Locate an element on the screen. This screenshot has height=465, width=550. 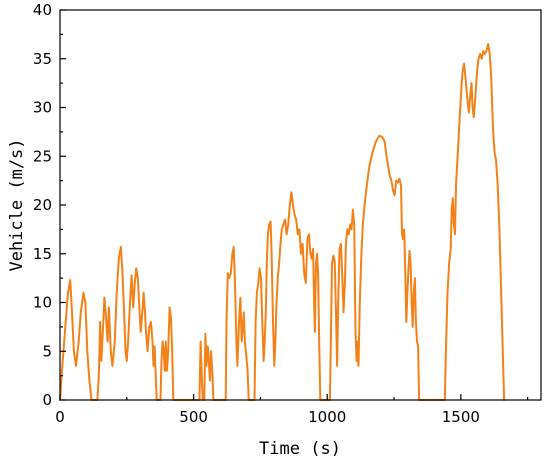
x-axis: 0 500 1000 1500 is located at coordinates (292, 410).